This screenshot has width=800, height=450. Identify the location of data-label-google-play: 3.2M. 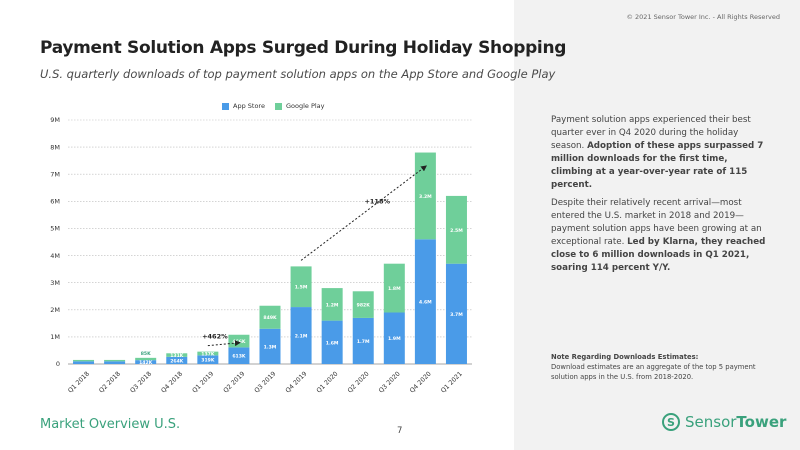
(425, 197).